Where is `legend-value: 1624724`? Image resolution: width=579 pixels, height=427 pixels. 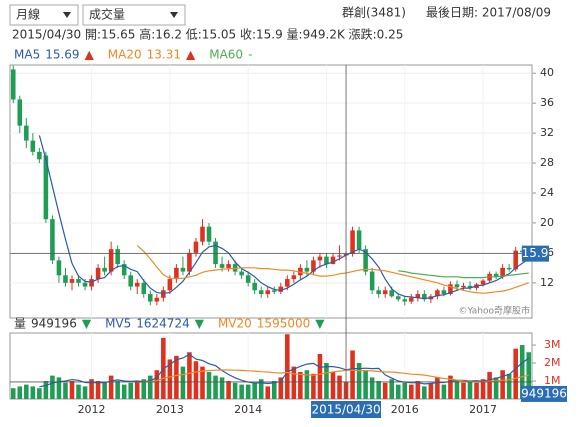 legend-value: 1624724 is located at coordinates (162, 324).